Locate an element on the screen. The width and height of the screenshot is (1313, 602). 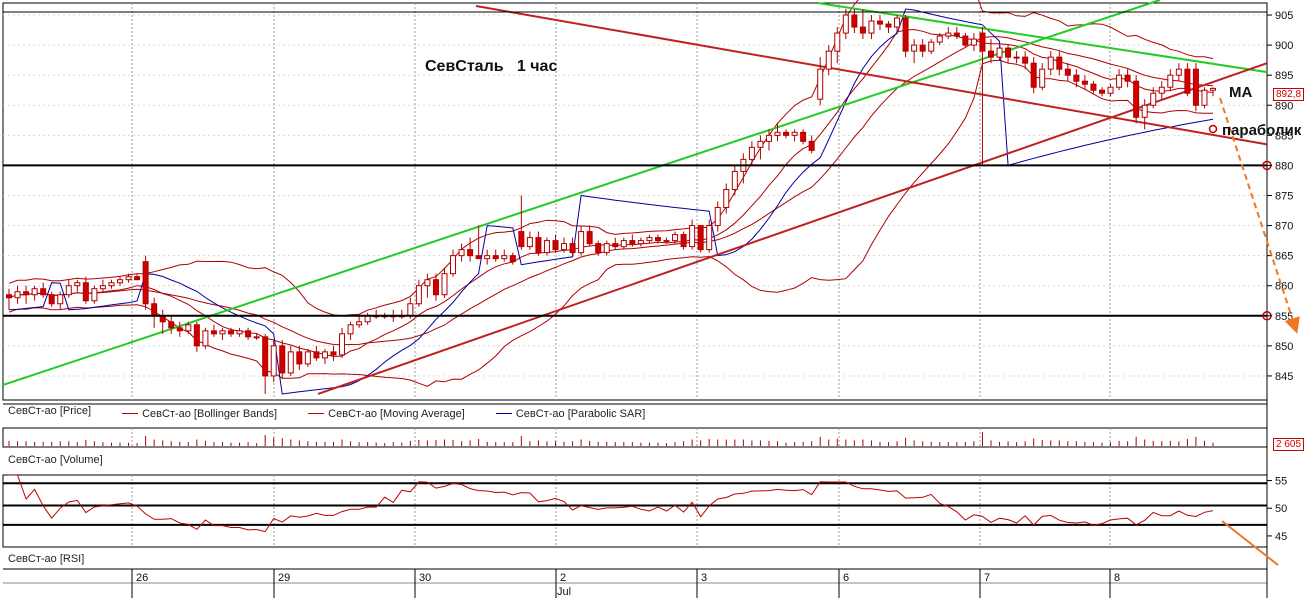
price-tick-label: 900 is located at coordinates (1284, 46).